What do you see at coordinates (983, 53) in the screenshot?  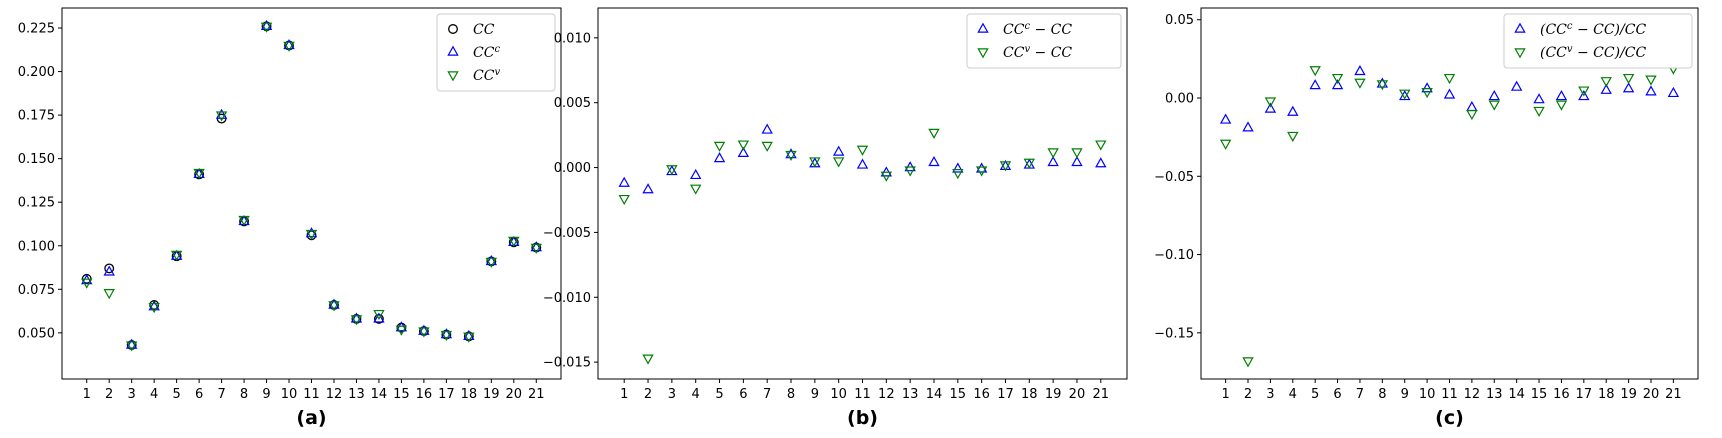 I see `legend-marker-triangle-down` at bounding box center [983, 53].